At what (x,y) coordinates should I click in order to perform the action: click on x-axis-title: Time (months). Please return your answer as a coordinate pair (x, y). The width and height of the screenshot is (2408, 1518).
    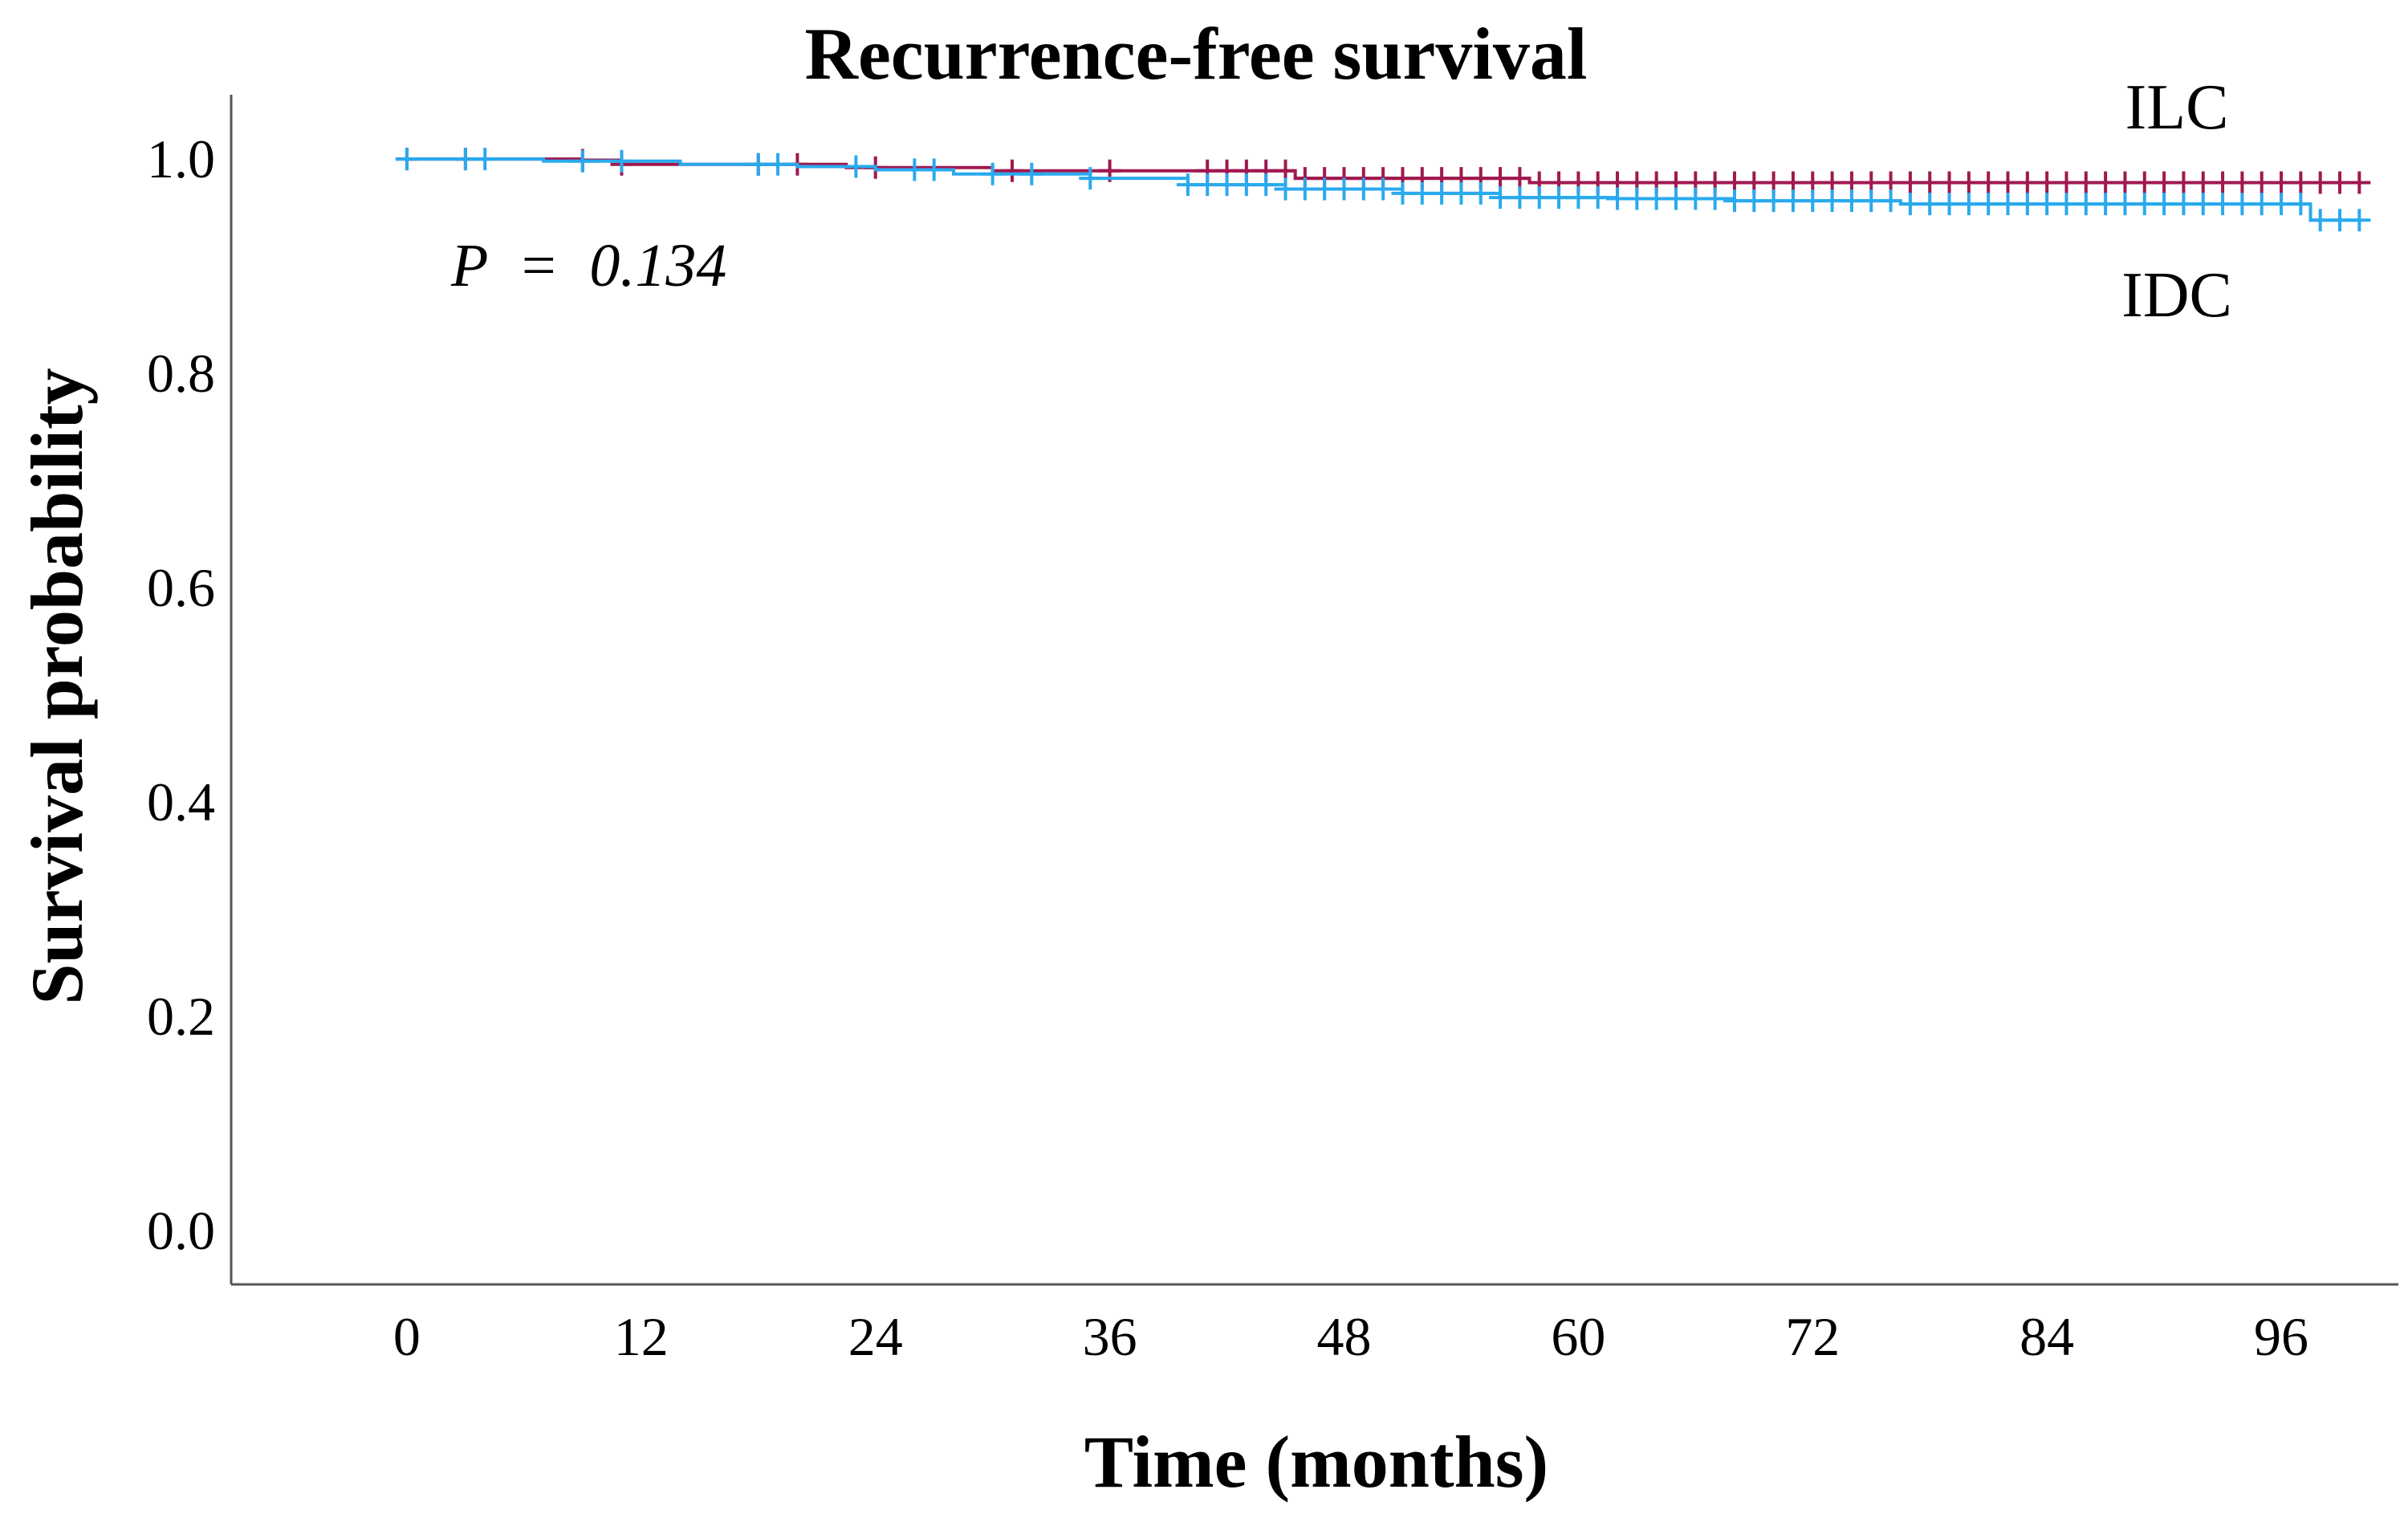
    Looking at the image, I should click on (1316, 1462).